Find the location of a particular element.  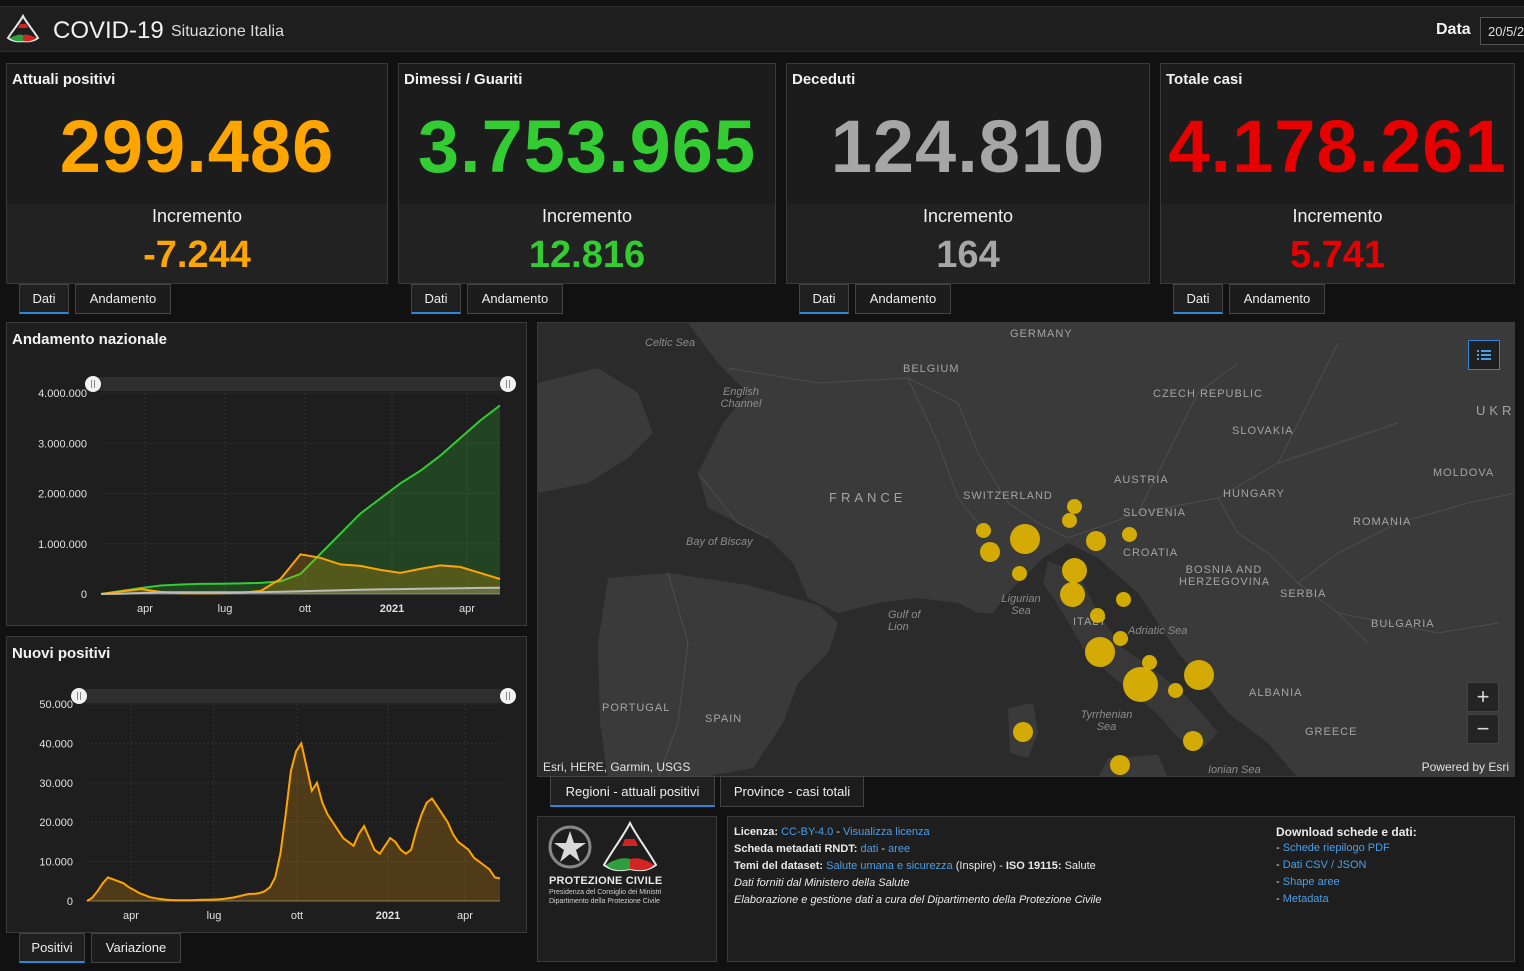

series-line is located at coordinates (300, 499).